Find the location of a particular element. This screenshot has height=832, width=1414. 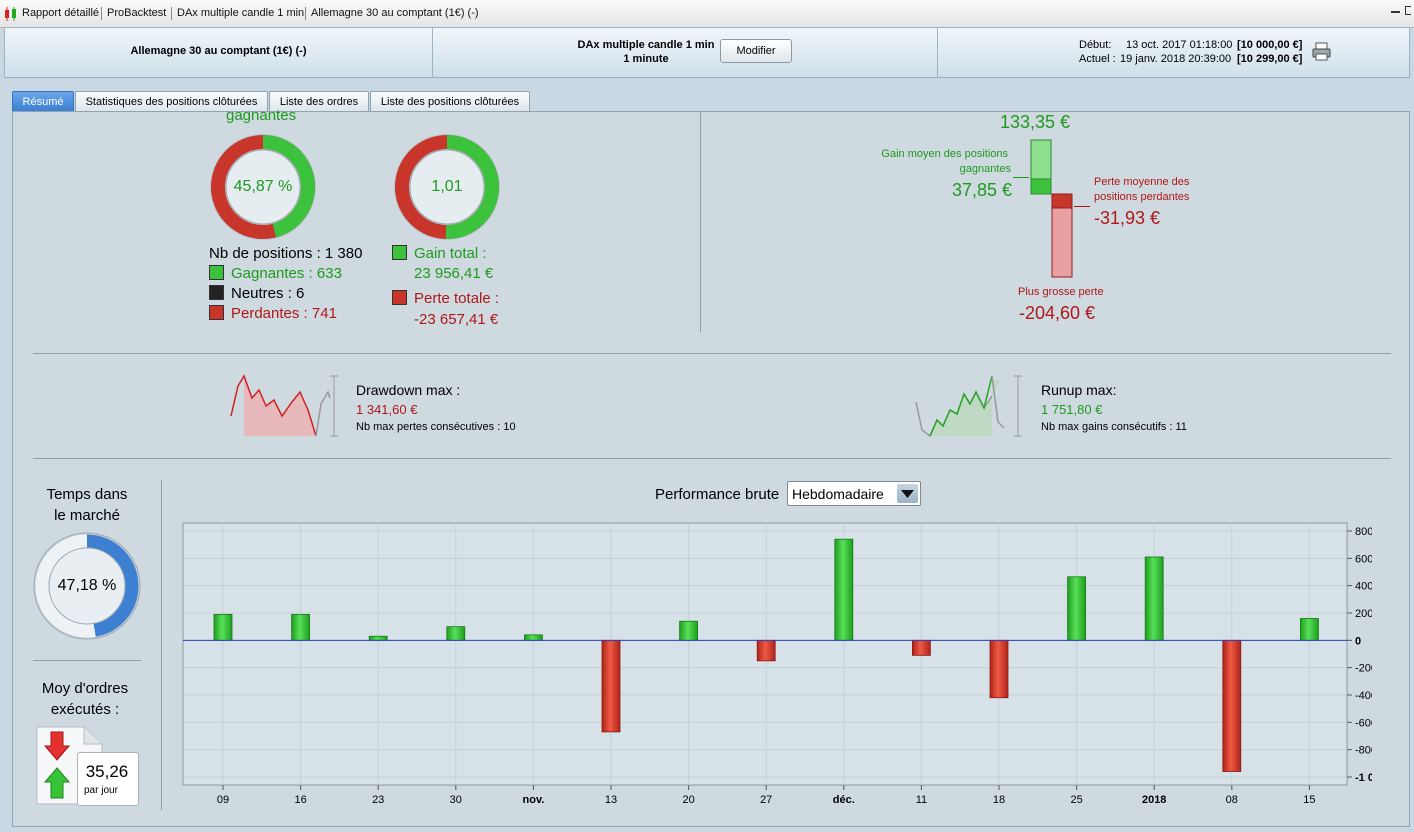

start-capital: [10 000,00 €] is located at coordinates (1270, 45).